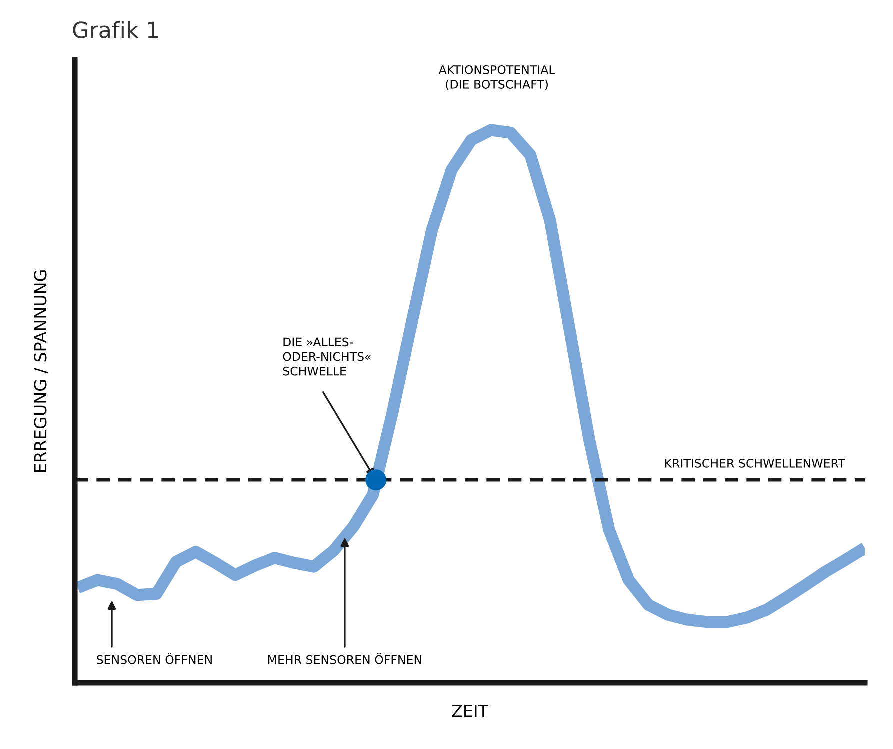 This screenshot has width=893, height=749. What do you see at coordinates (41, 371) in the screenshot?
I see `y-axis-title: ERREGUNG / SPANNUNG` at bounding box center [41, 371].